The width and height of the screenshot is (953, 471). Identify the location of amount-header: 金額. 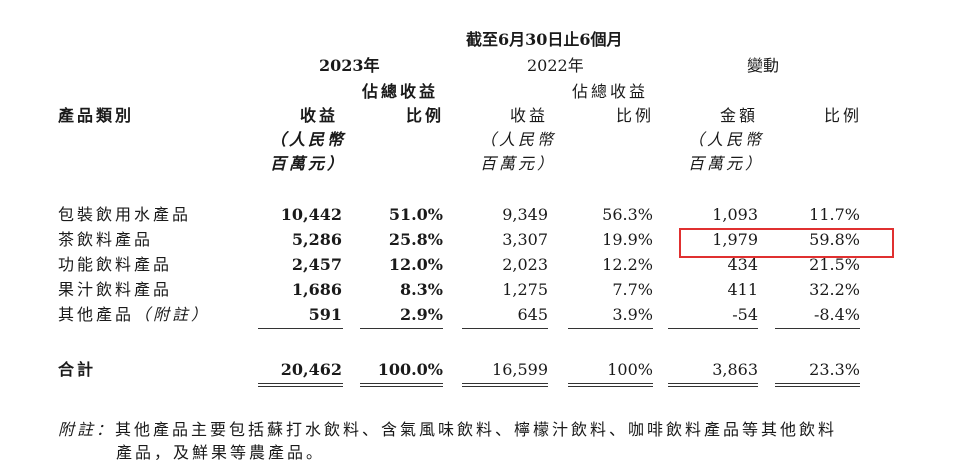
(739, 115).